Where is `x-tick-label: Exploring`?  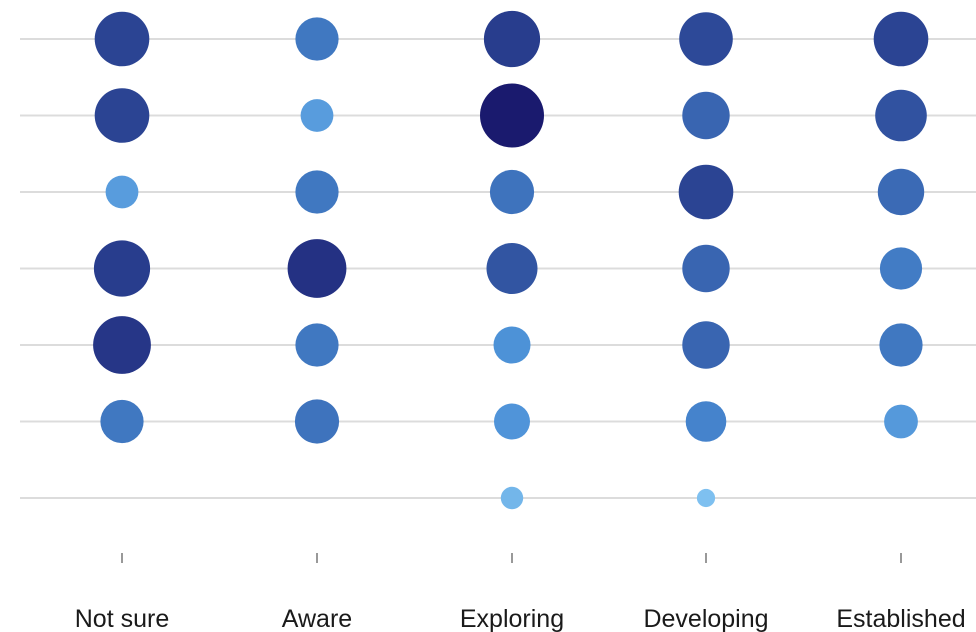 x-tick-label: Exploring is located at coordinates (512, 618).